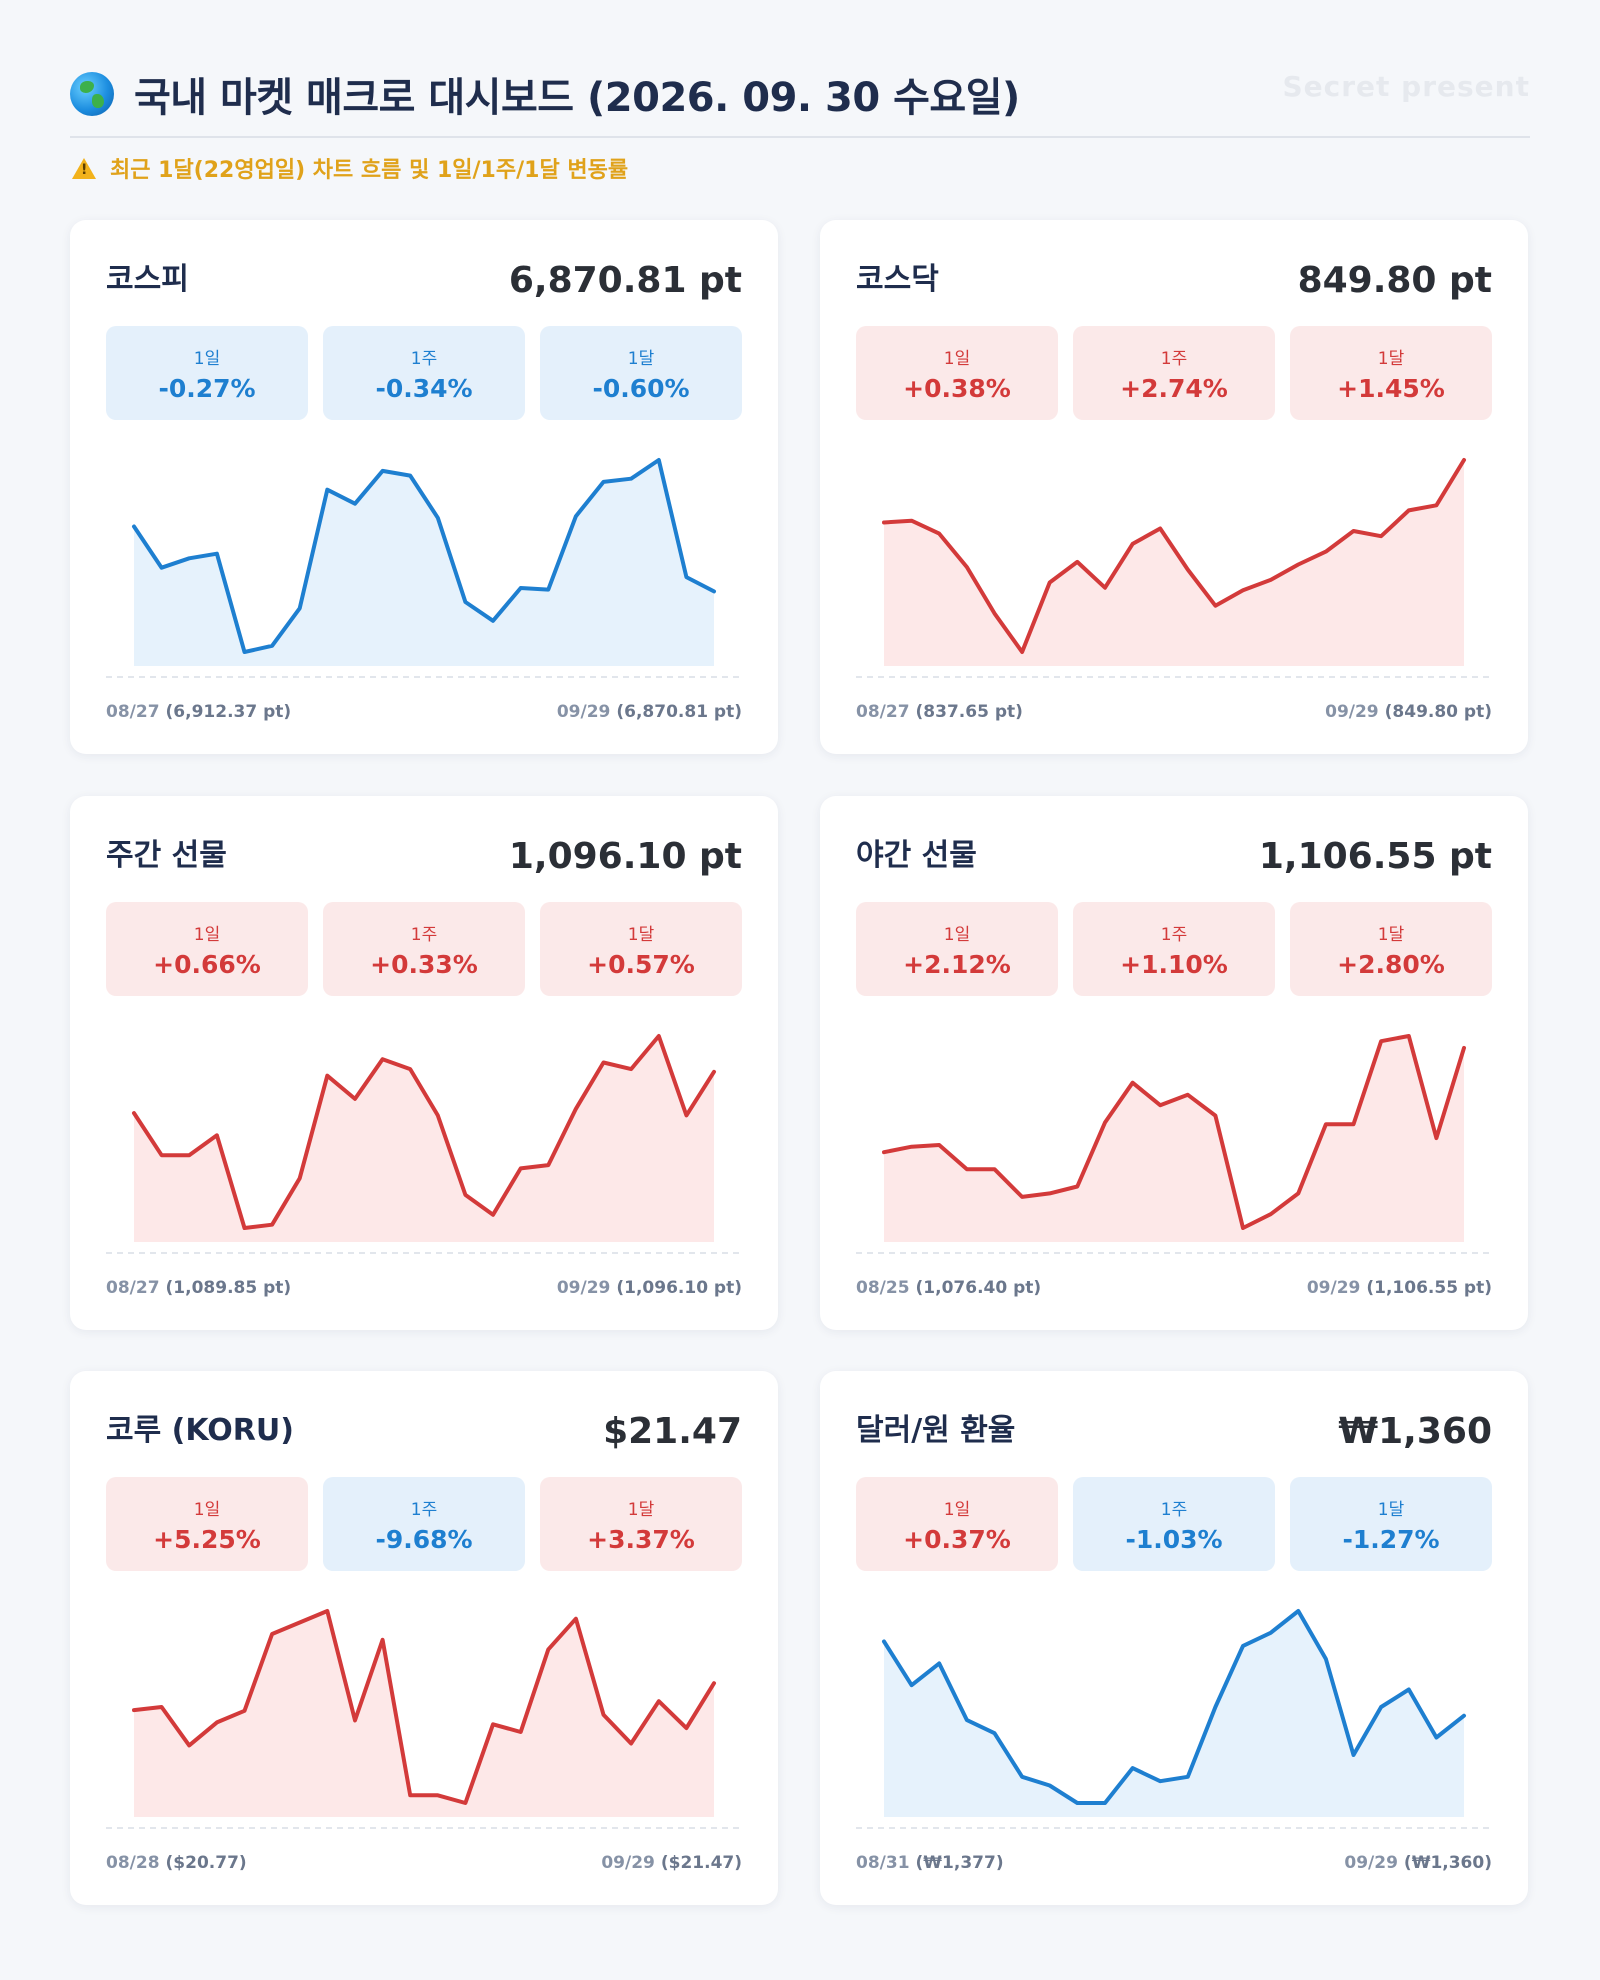  What do you see at coordinates (369, 170) in the screenshot?
I see `subtitle-text: 최근 1달(22영업일) 차트 흐름 및 1일/1주/1달 변동률` at bounding box center [369, 170].